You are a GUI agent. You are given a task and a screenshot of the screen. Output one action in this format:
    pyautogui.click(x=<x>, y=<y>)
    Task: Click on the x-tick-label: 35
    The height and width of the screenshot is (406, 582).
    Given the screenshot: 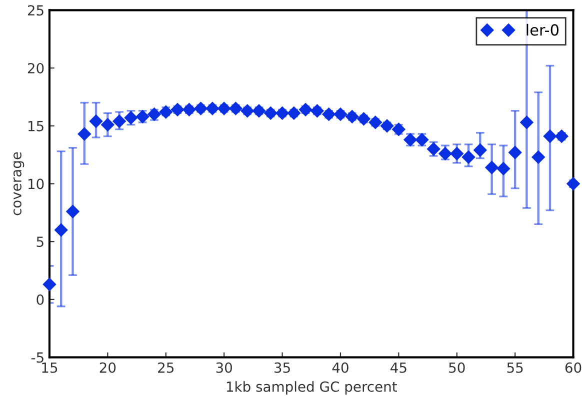 What is the action you would take?
    pyautogui.click(x=282, y=367)
    